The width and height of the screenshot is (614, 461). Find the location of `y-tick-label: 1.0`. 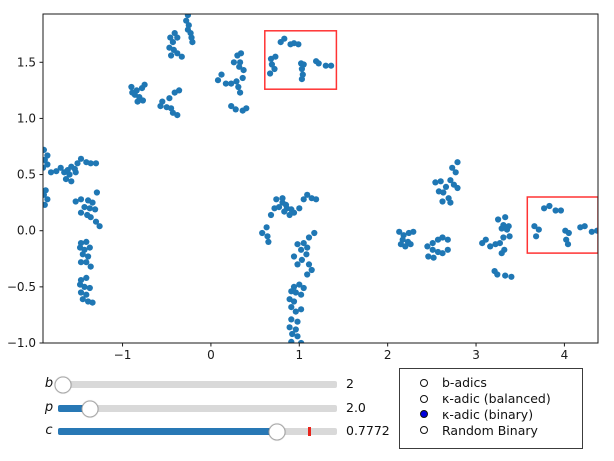

y-tick-label: 1.0 is located at coordinates (26, 118).